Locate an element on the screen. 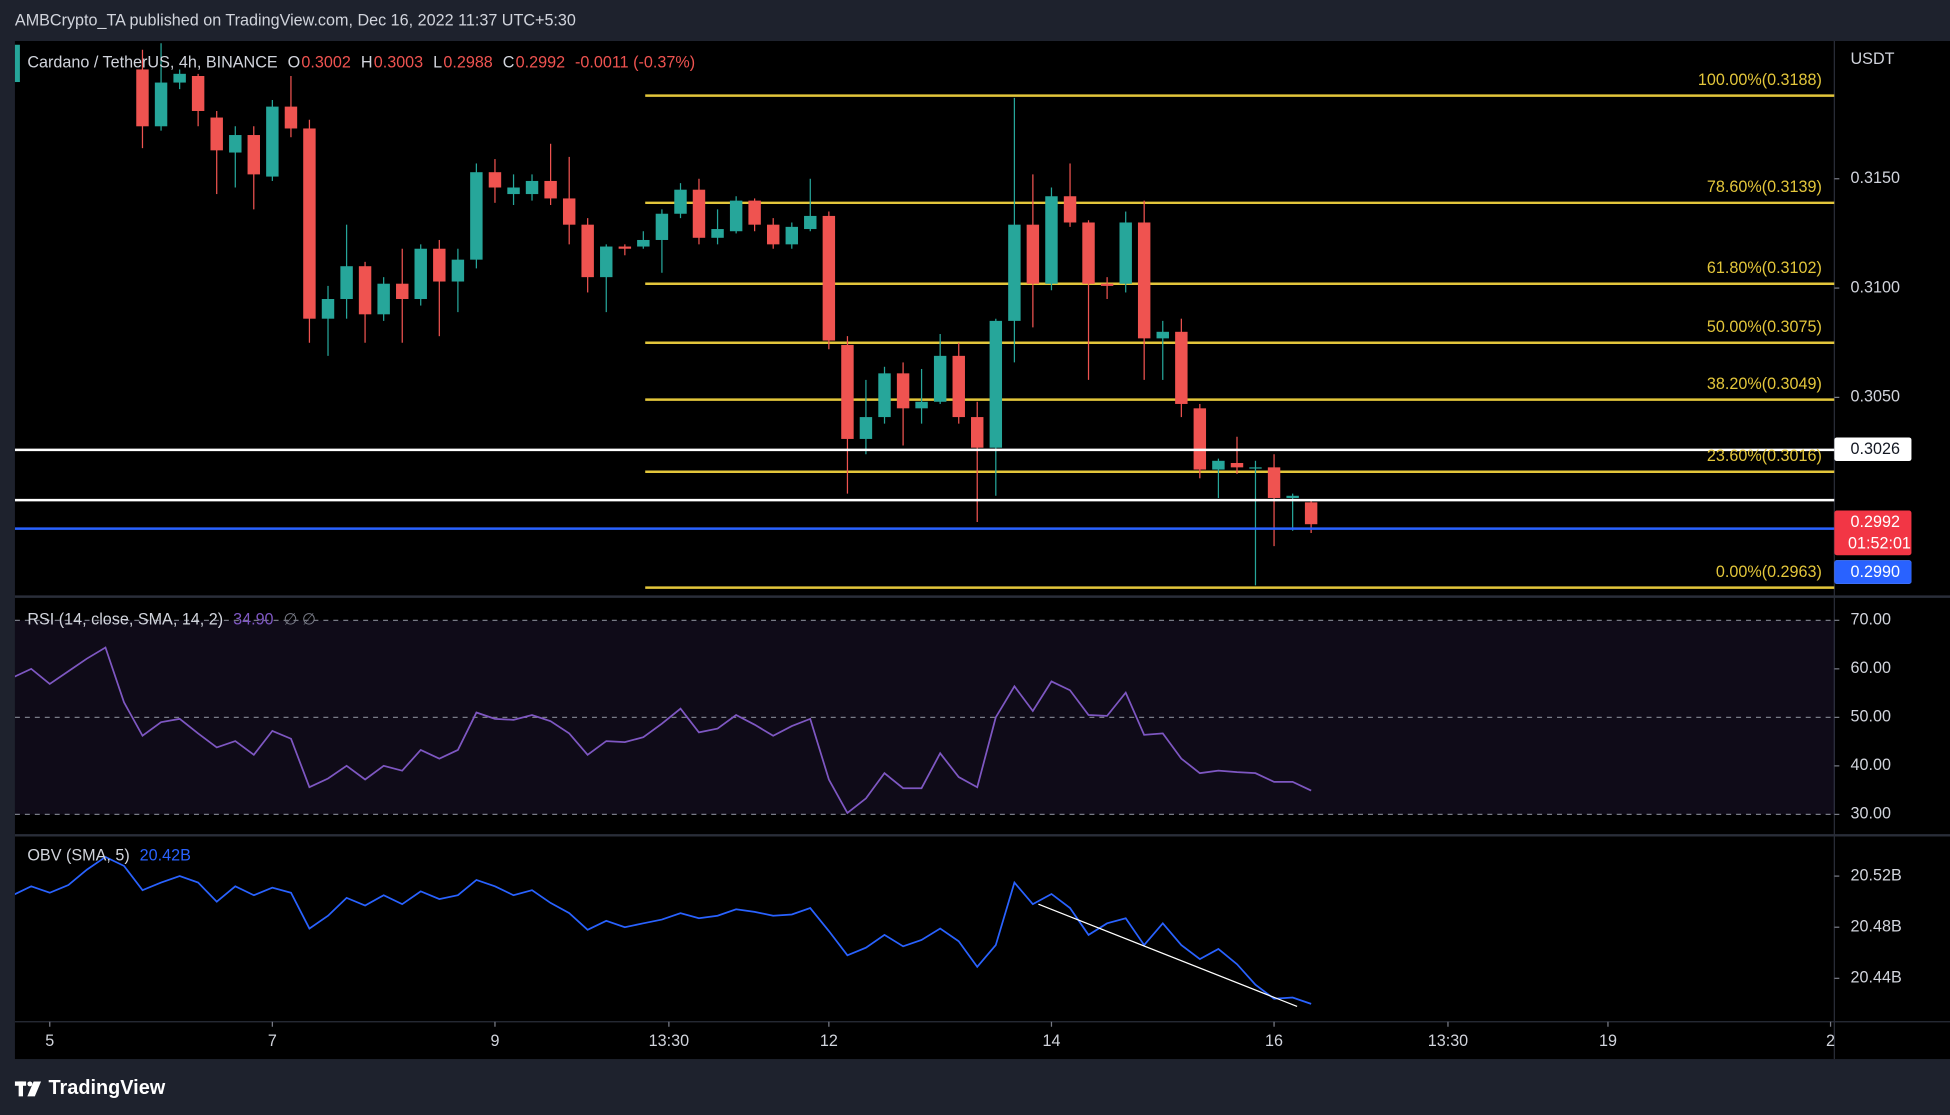  x-tick-label: 12 is located at coordinates (829, 1041).